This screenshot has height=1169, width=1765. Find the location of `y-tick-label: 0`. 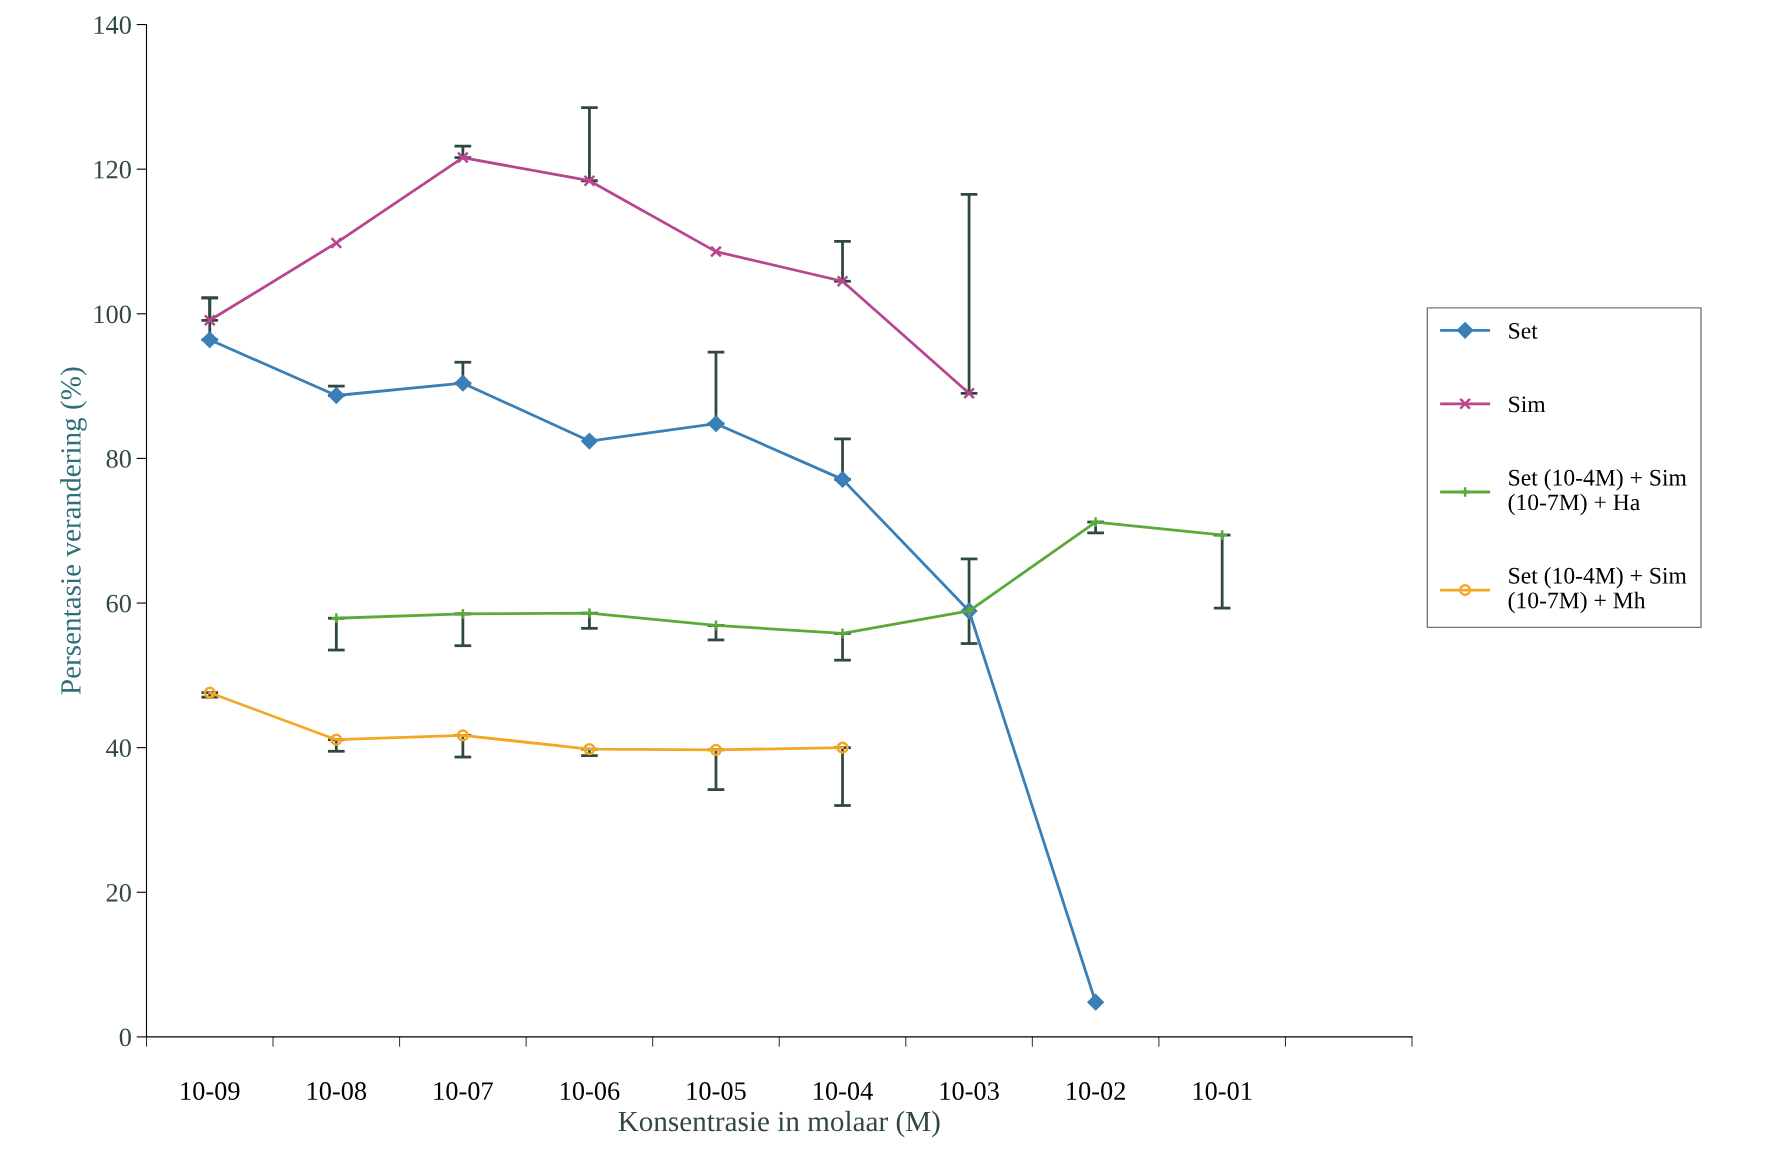

y-tick-label: 0 is located at coordinates (125, 1037).